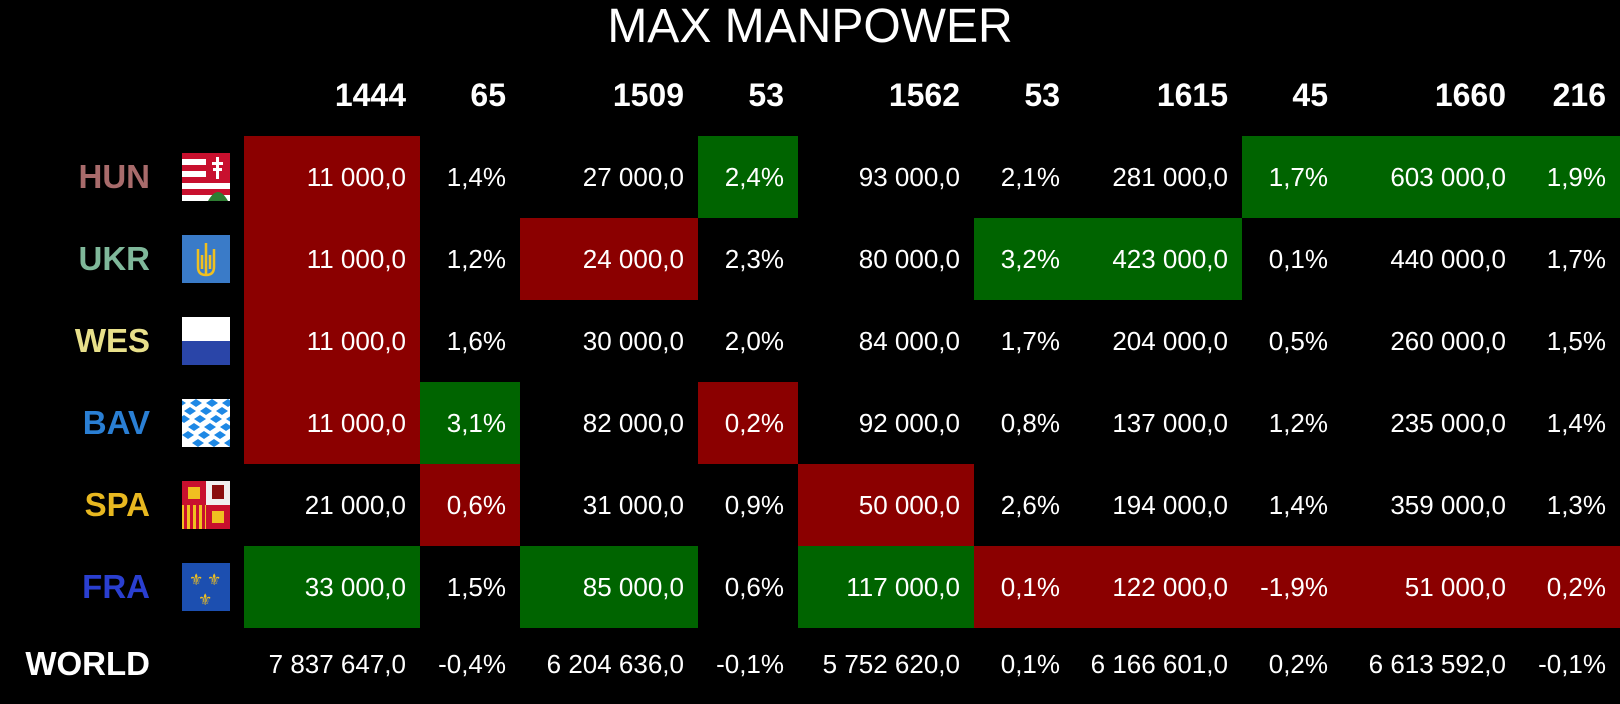  Describe the element at coordinates (1170, 423) in the screenshot. I see `value-cell: 137 000,0` at that location.